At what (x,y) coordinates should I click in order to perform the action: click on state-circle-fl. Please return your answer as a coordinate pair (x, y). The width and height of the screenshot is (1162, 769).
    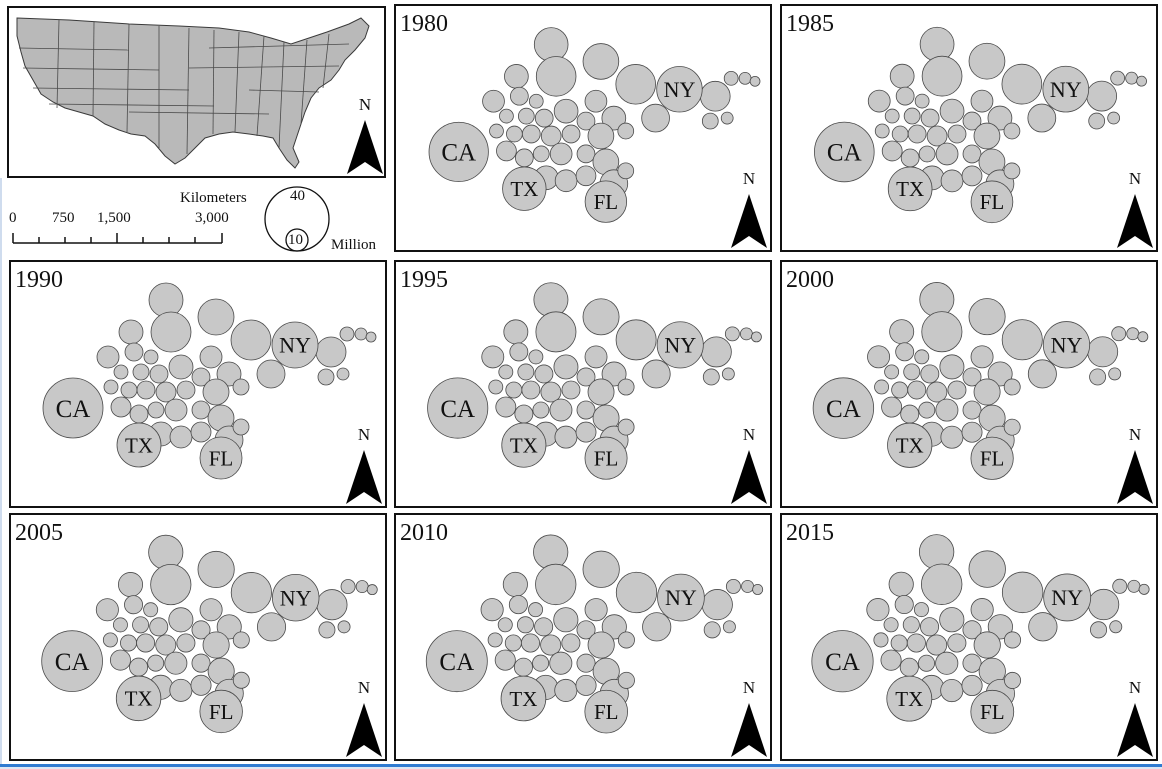
    Looking at the image, I should click on (992, 711).